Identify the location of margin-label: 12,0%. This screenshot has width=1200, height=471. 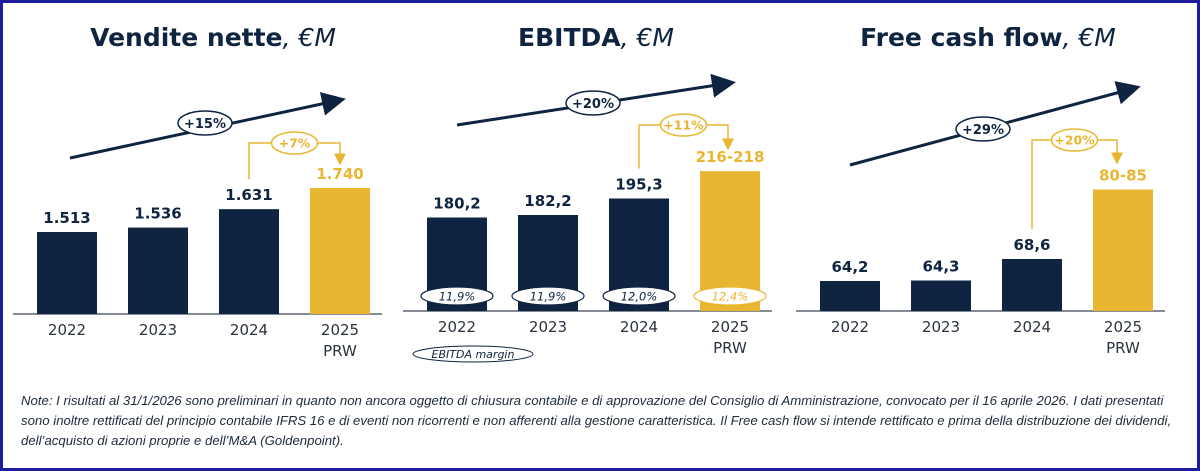
(639, 297).